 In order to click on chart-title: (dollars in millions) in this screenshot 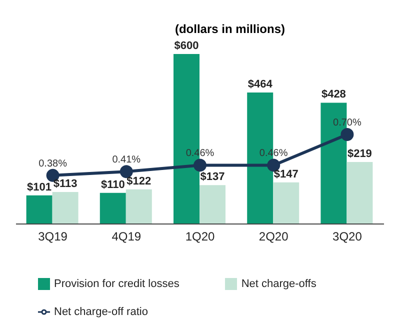, I will do `click(230, 29)`.